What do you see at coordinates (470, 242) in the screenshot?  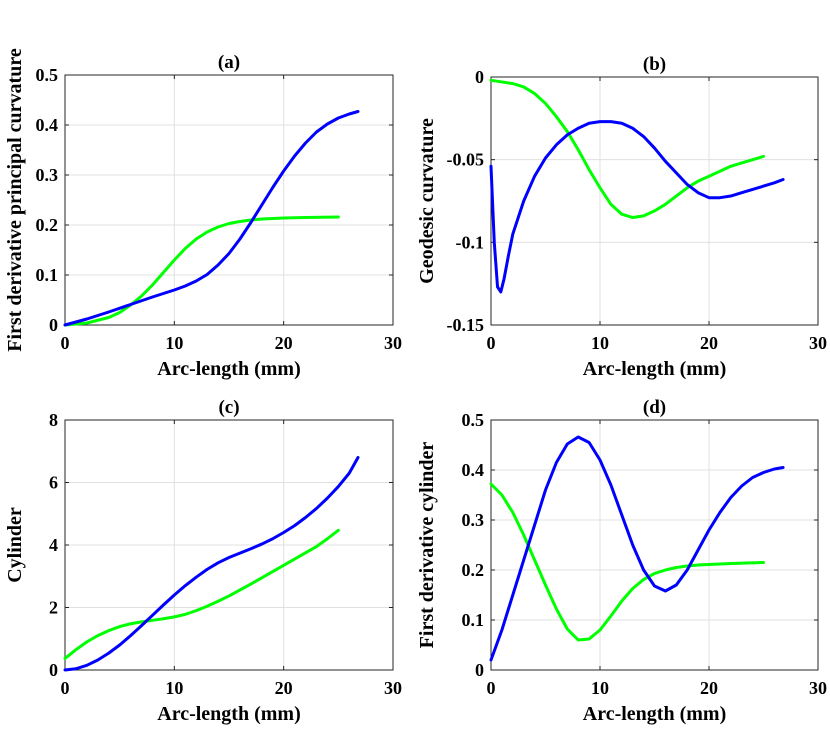 I see `y-tick-label: -0.1` at bounding box center [470, 242].